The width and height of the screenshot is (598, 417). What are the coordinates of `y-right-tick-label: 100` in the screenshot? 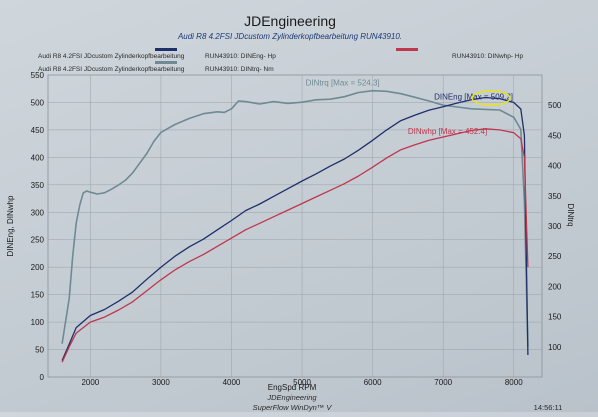 It's located at (555, 347).